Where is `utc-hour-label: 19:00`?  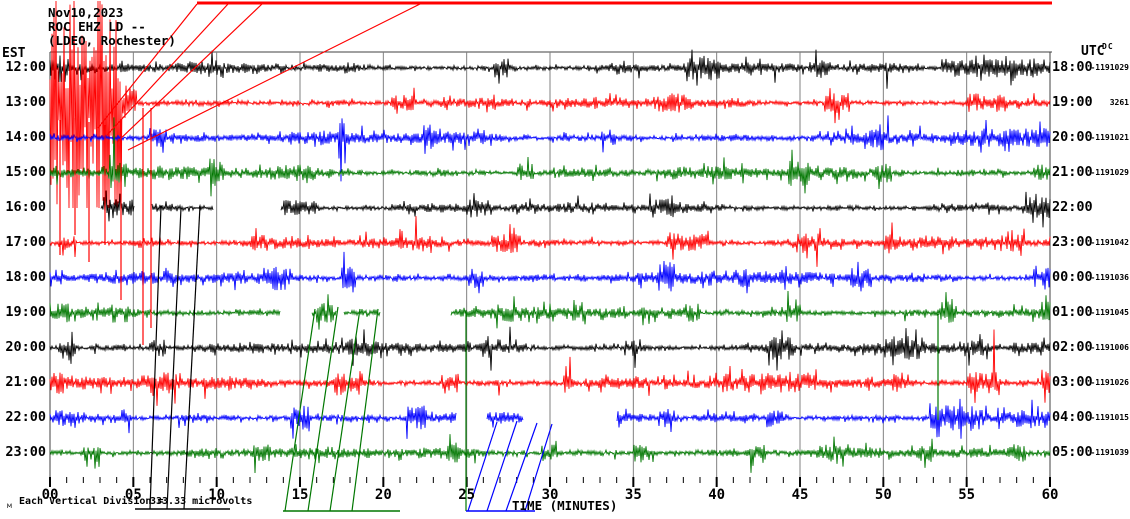
utc-hour-label: 19:00 is located at coordinates (1072, 102).